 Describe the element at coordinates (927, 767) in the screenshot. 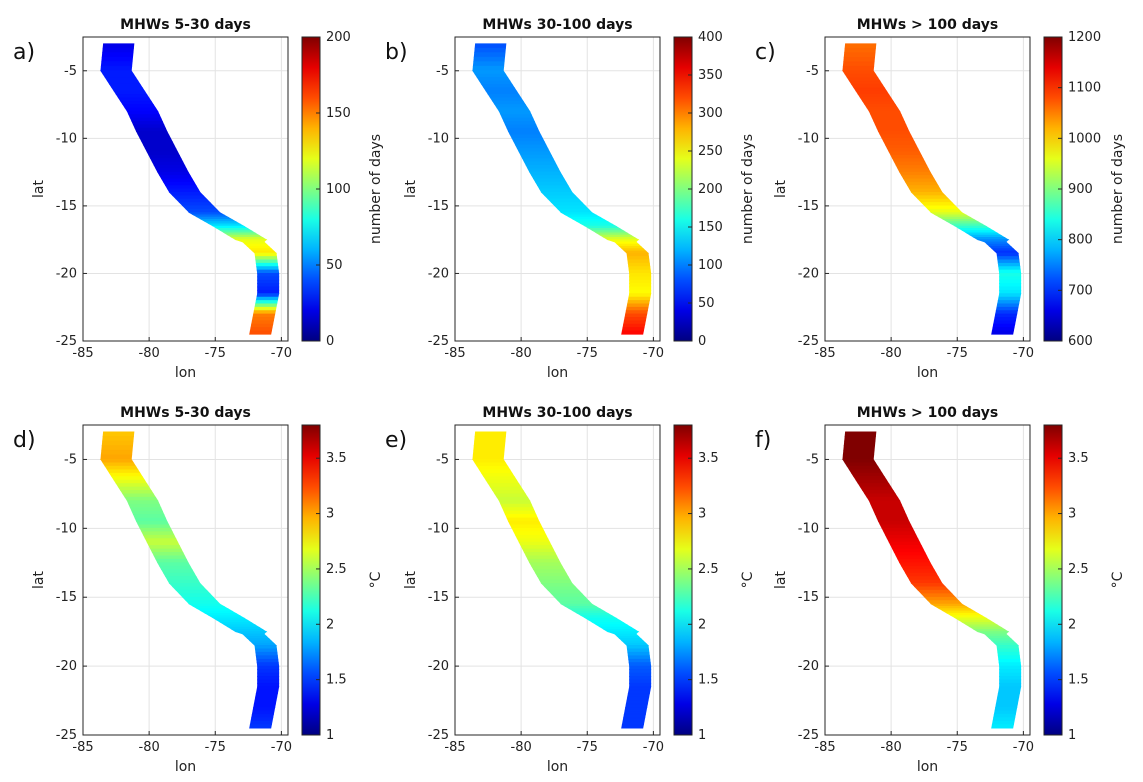

I see `x-axis-label: lon` at that location.